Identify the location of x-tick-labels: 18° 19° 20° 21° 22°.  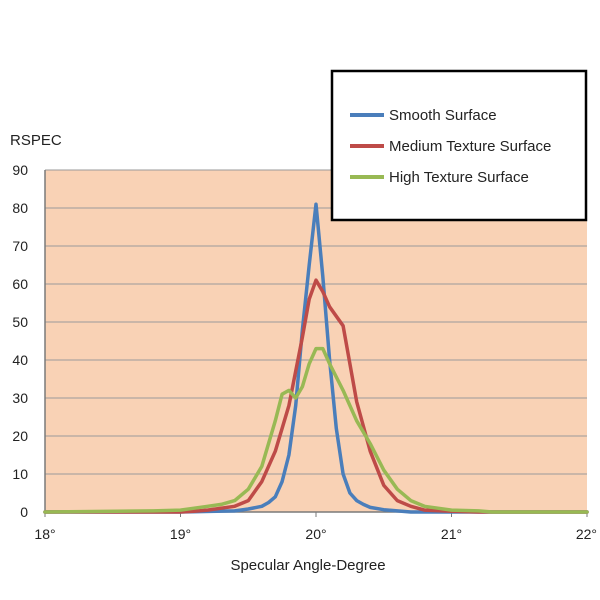
(315, 527).